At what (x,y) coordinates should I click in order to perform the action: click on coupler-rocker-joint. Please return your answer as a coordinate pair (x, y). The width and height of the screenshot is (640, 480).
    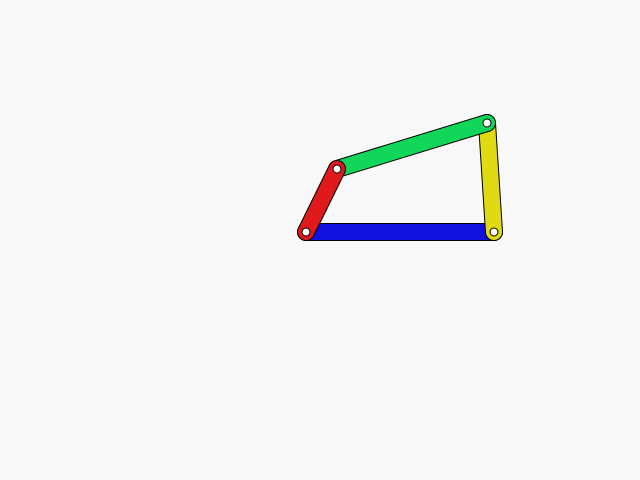
    Looking at the image, I should click on (487, 123).